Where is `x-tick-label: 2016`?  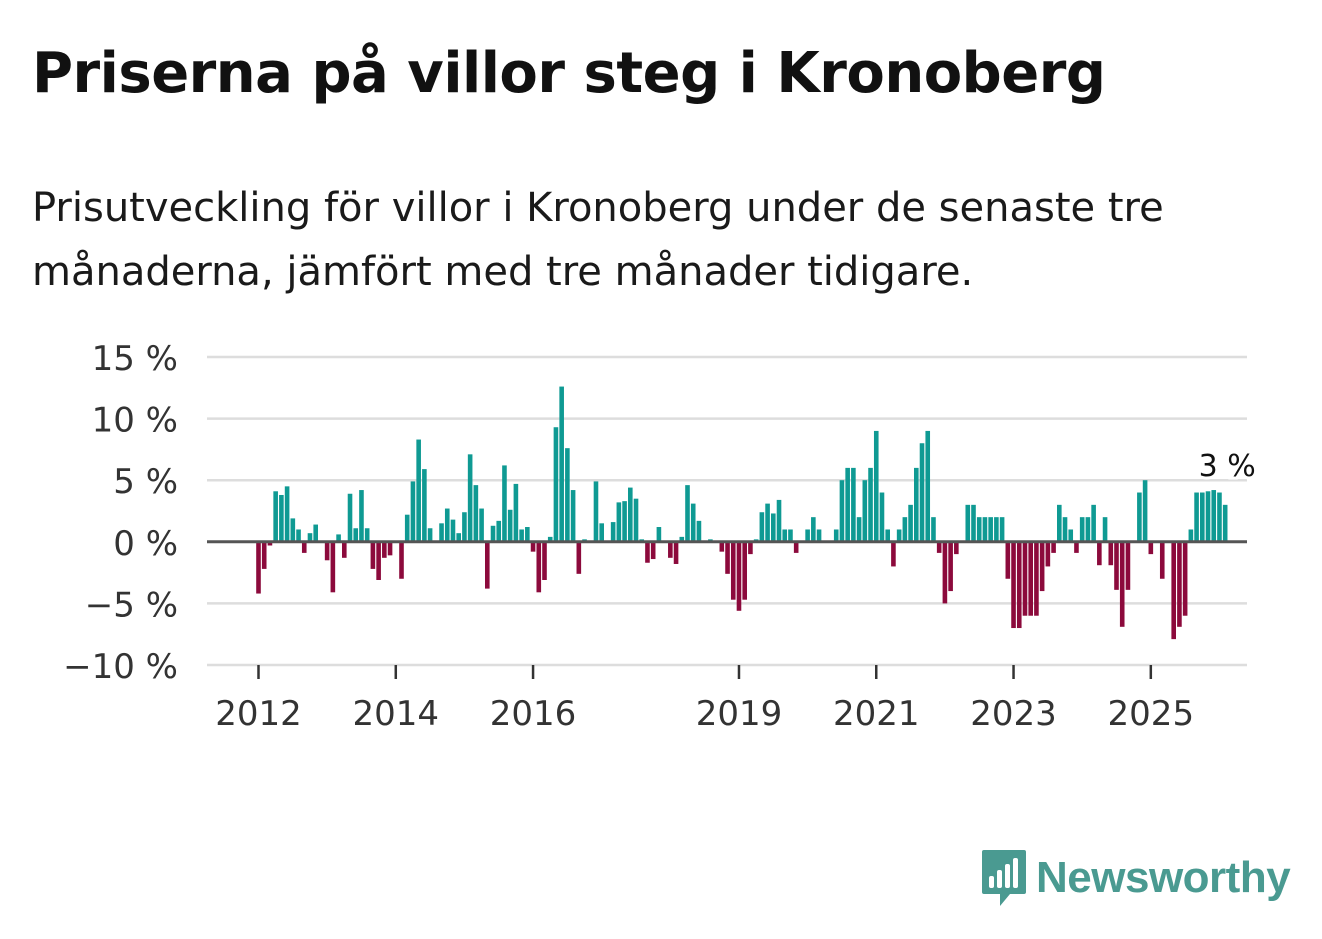 x-tick-label: 2016 is located at coordinates (533, 714).